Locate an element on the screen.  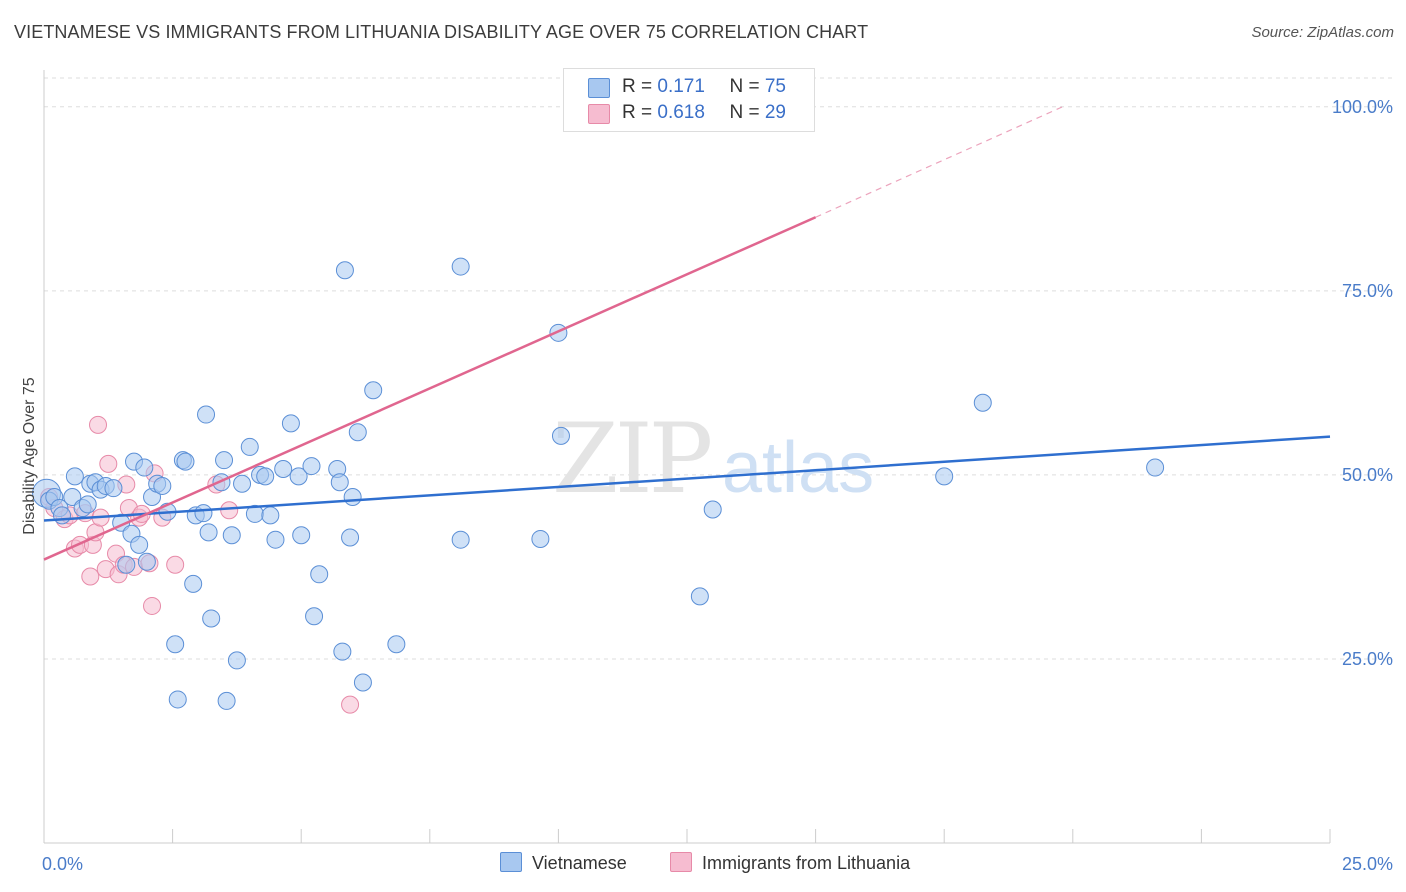
source-label: Source: ZipAtlas.com is located at coordinates (1322, 32).